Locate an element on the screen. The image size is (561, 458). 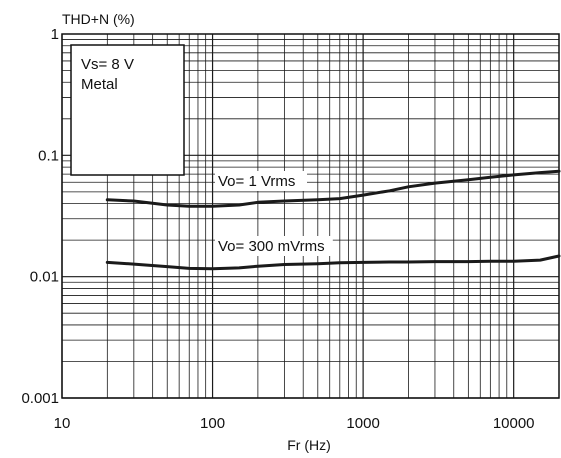
x-tick-label: 1000 is located at coordinates (362, 423).